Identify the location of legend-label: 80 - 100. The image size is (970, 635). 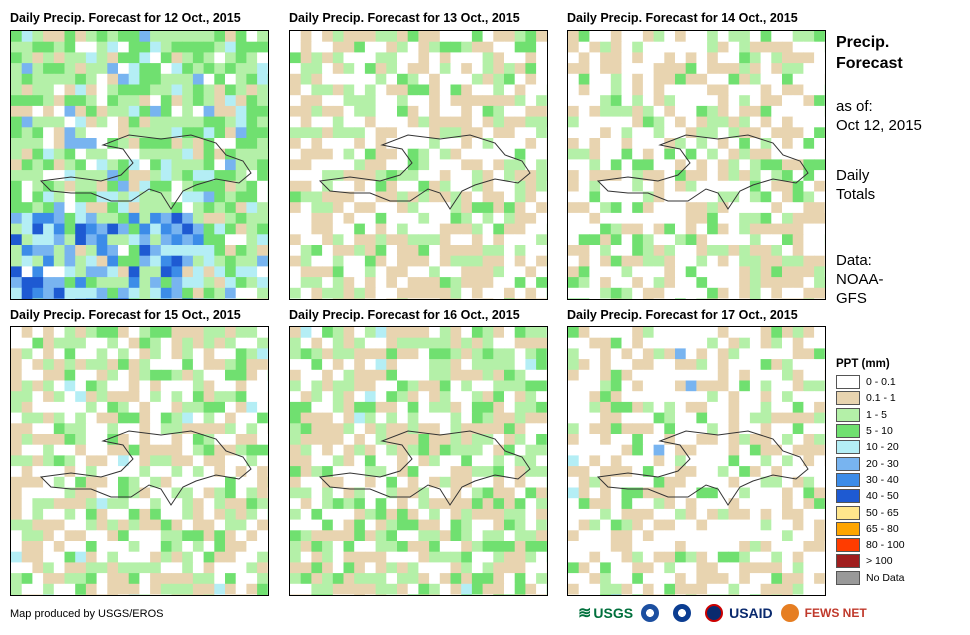
(885, 545).